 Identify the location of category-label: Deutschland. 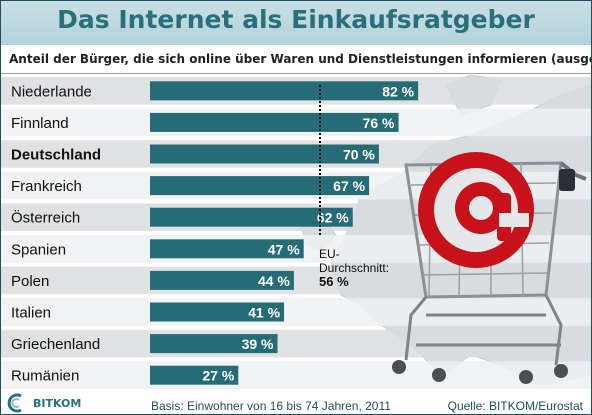
(56, 155).